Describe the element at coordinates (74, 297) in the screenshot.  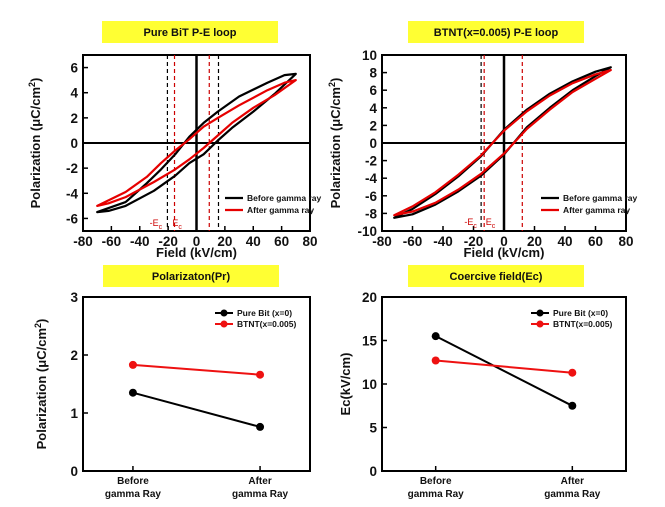
I see `y-tick-label: 3` at that location.